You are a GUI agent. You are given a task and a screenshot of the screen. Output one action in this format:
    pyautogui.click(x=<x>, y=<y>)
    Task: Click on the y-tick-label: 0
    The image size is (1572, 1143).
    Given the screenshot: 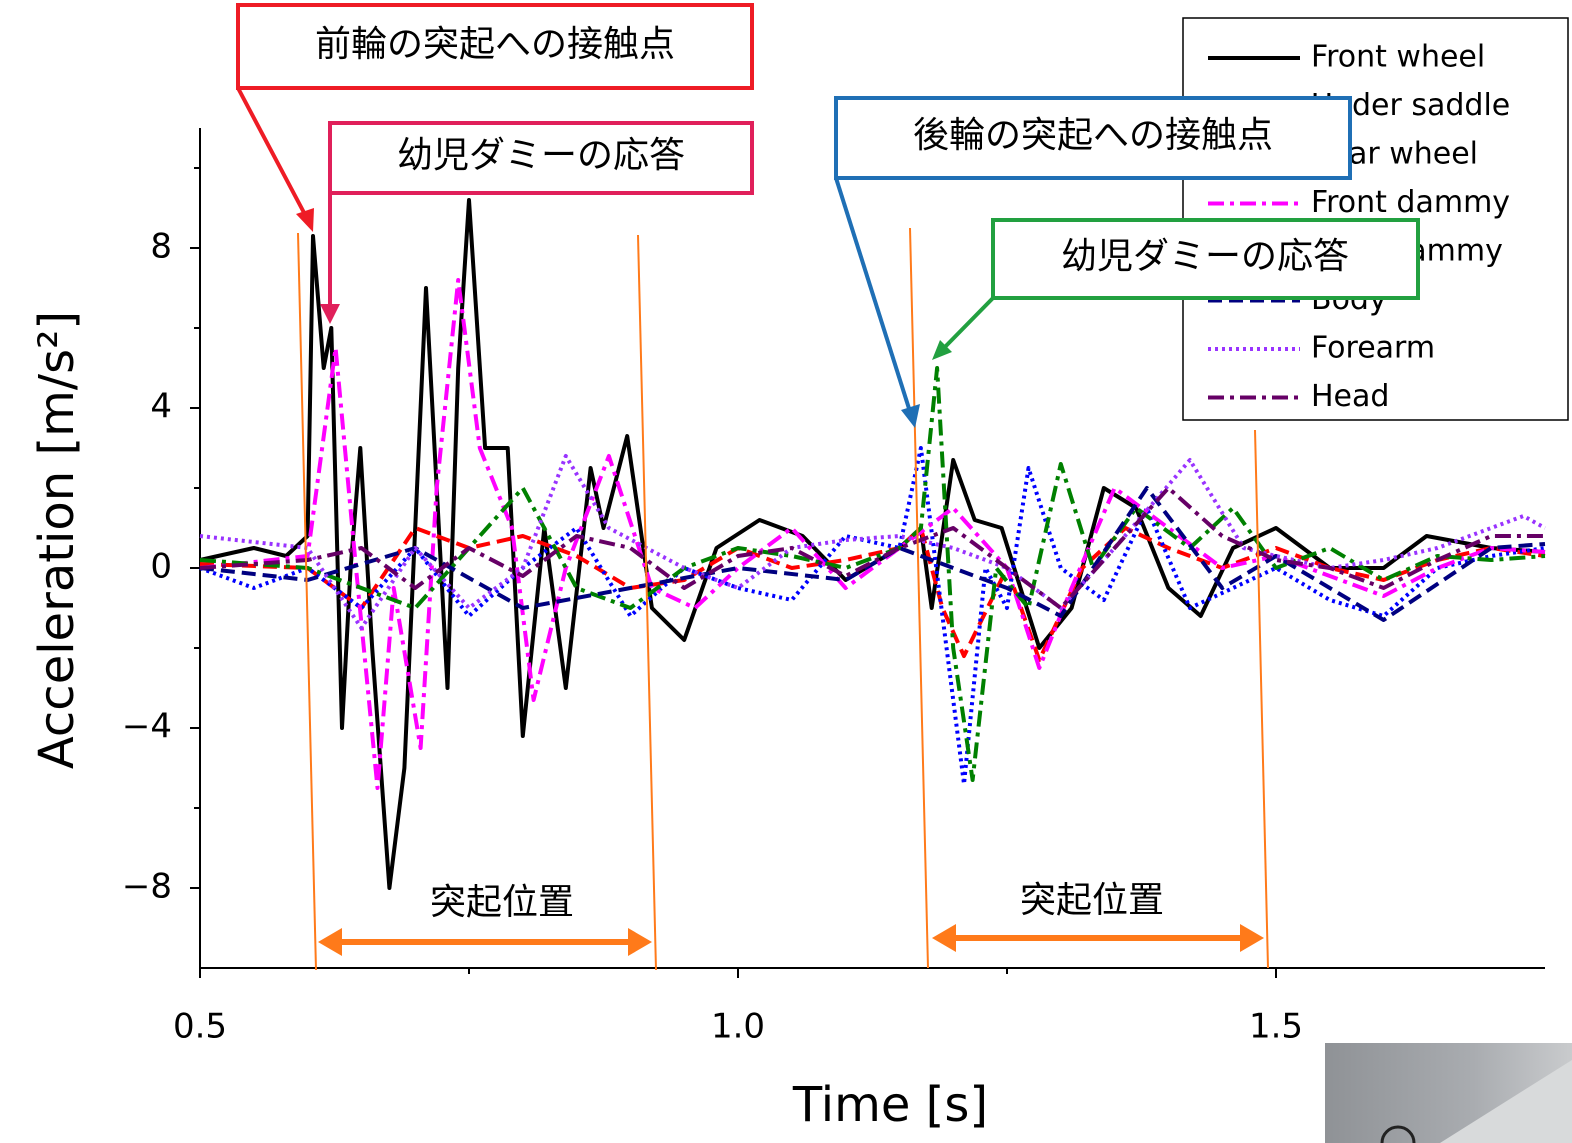 What is the action you would take?
    pyautogui.click(x=161, y=567)
    